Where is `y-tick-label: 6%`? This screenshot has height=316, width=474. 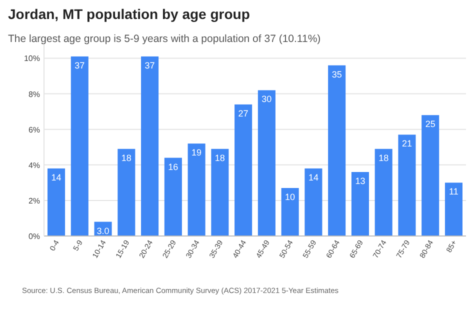 y-tick-label: 6% is located at coordinates (34, 129).